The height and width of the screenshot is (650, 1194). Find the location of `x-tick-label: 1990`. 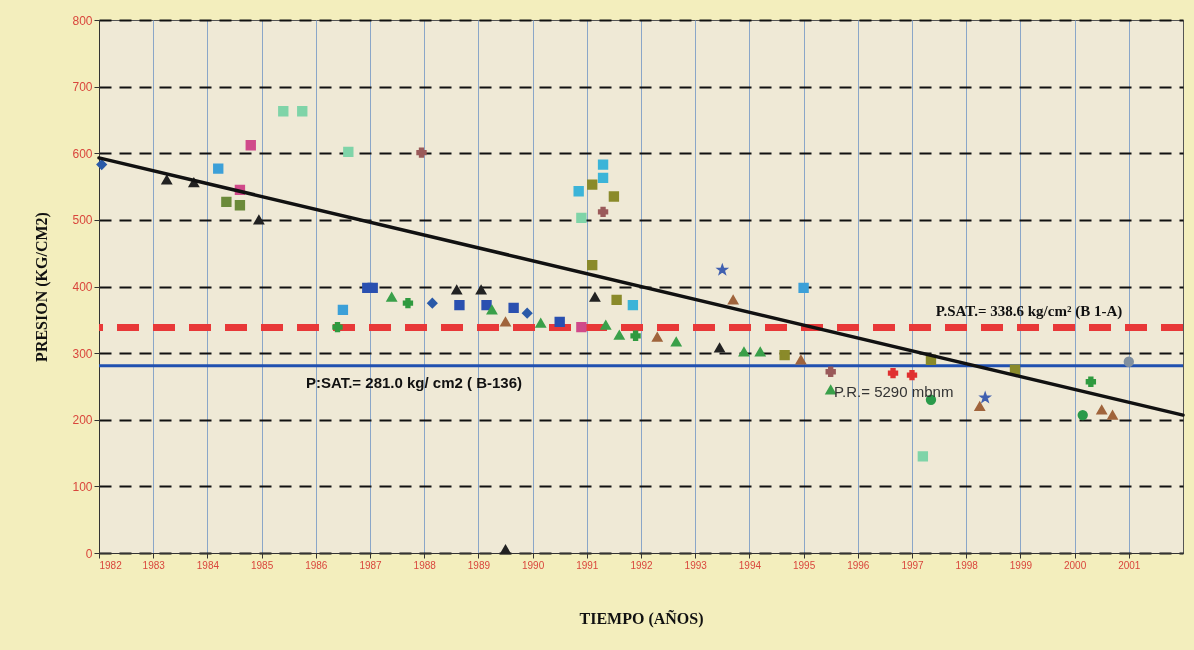

x-tick-label: 1990 is located at coordinates (533, 565).